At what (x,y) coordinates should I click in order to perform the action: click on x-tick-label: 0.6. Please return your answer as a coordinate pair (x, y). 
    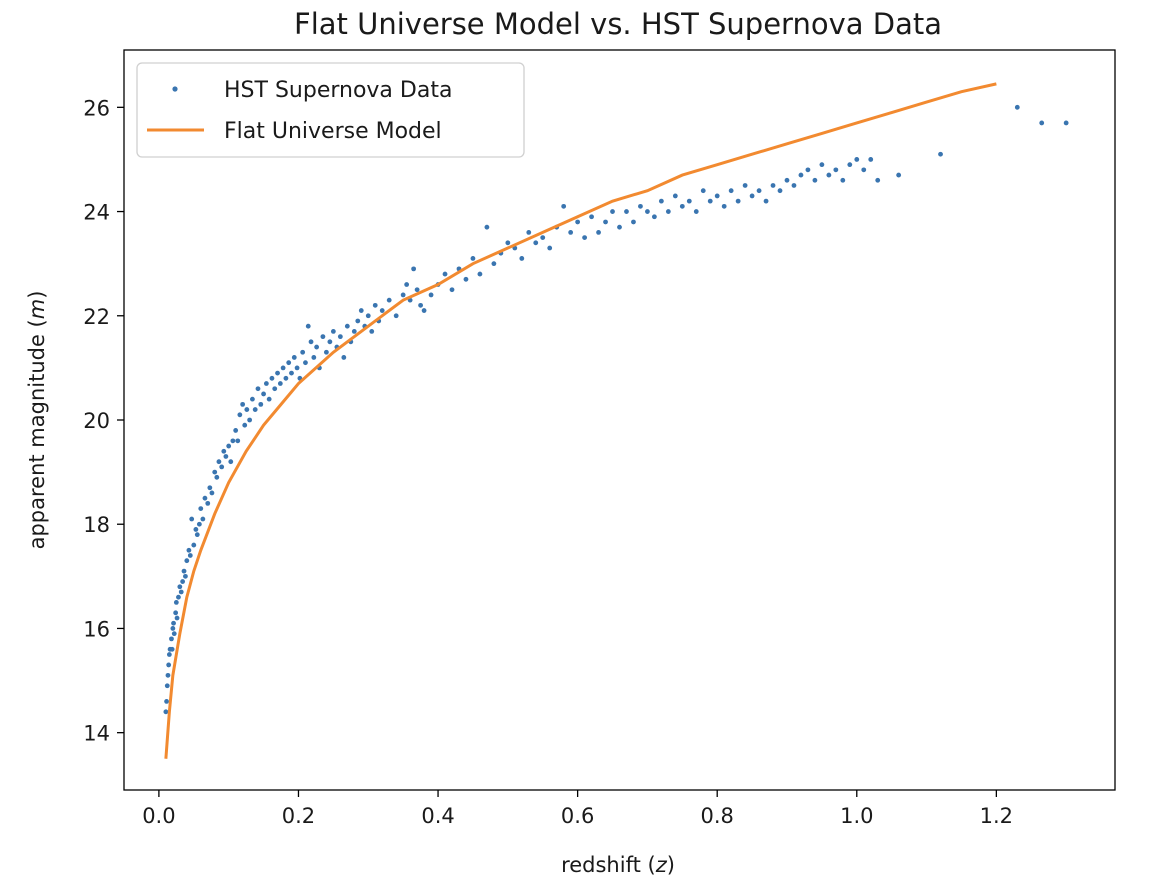
    Looking at the image, I should click on (577, 816).